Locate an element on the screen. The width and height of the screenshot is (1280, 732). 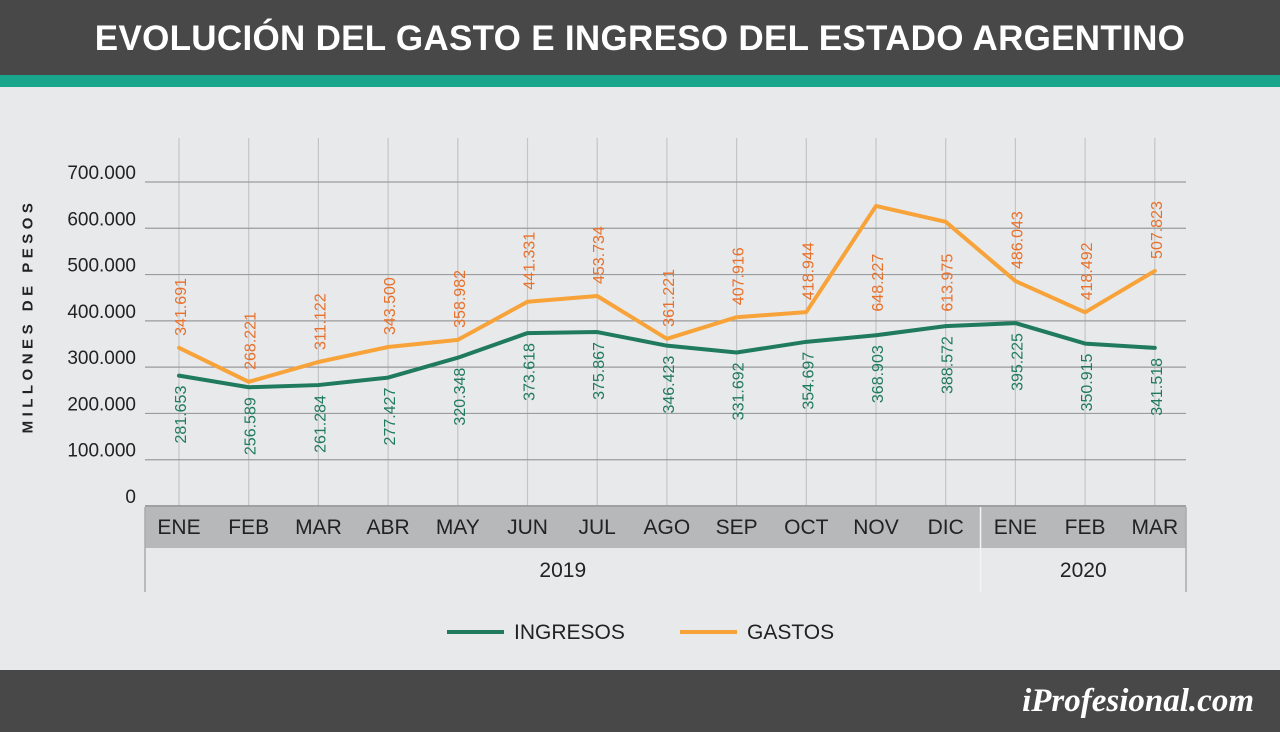
month-band is located at coordinates (665, 527).